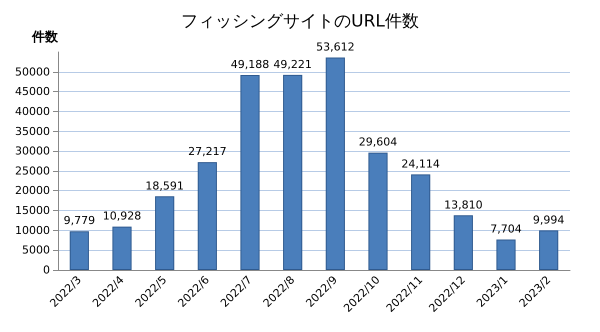 The height and width of the screenshot is (332, 600). What do you see at coordinates (32, 91) in the screenshot?
I see `y-tick-label: 45000` at bounding box center [32, 91].